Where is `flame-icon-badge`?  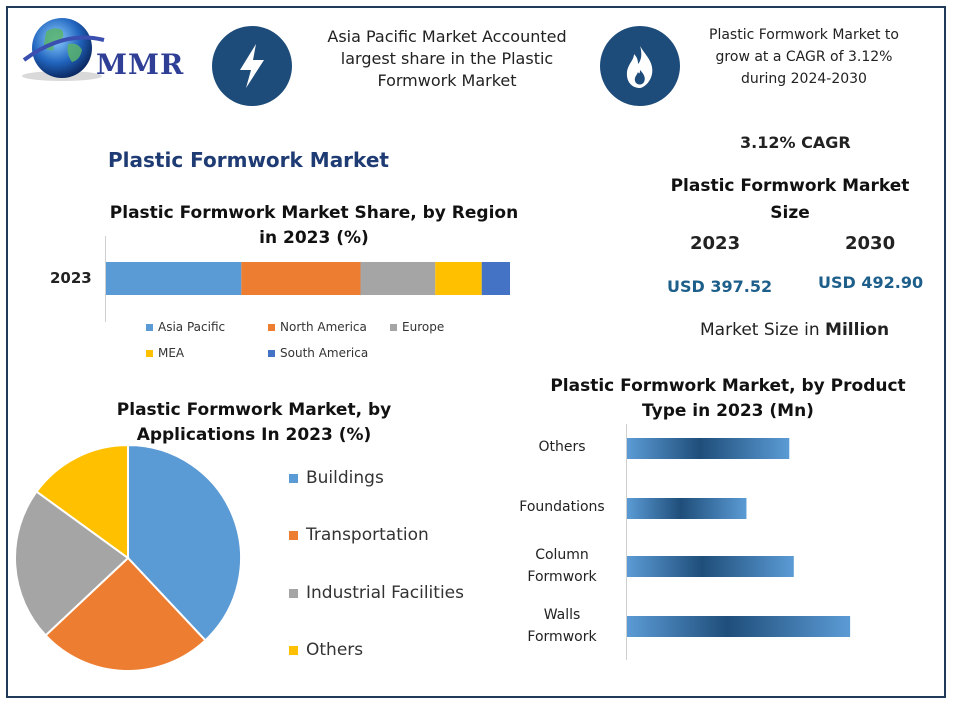 flame-icon-badge is located at coordinates (640, 66).